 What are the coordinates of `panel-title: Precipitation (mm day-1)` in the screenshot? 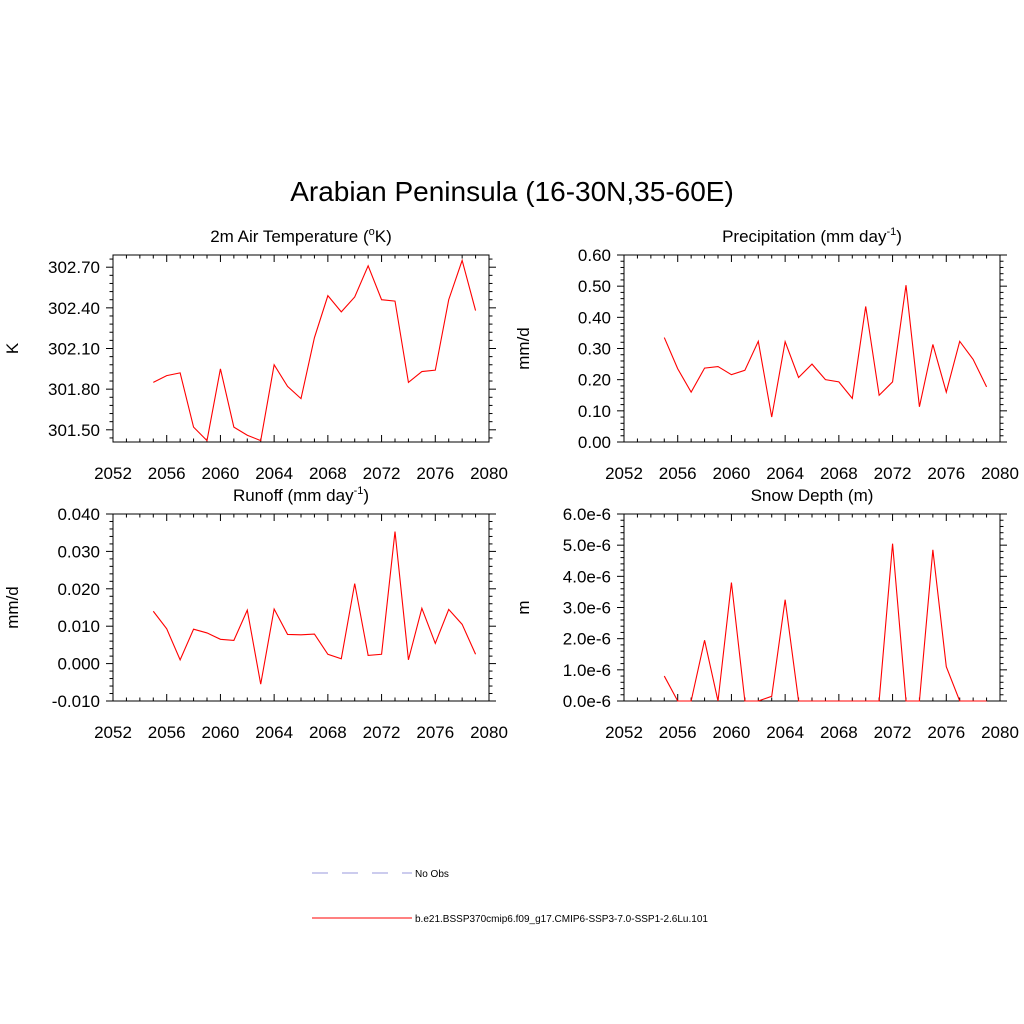 It's located at (812, 236).